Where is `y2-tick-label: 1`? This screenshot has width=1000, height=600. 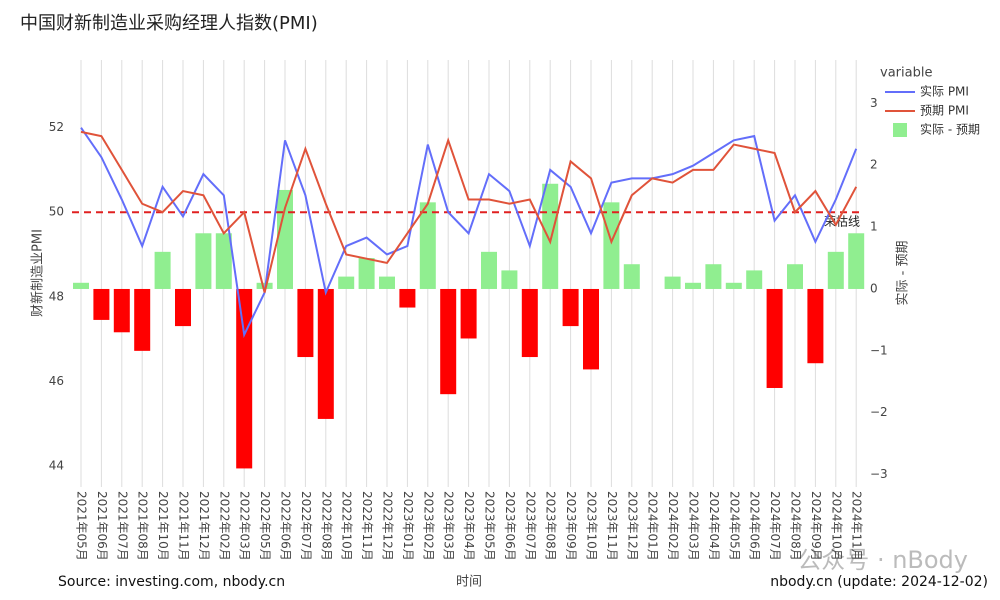 y2-tick-label: 1 is located at coordinates (874, 227).